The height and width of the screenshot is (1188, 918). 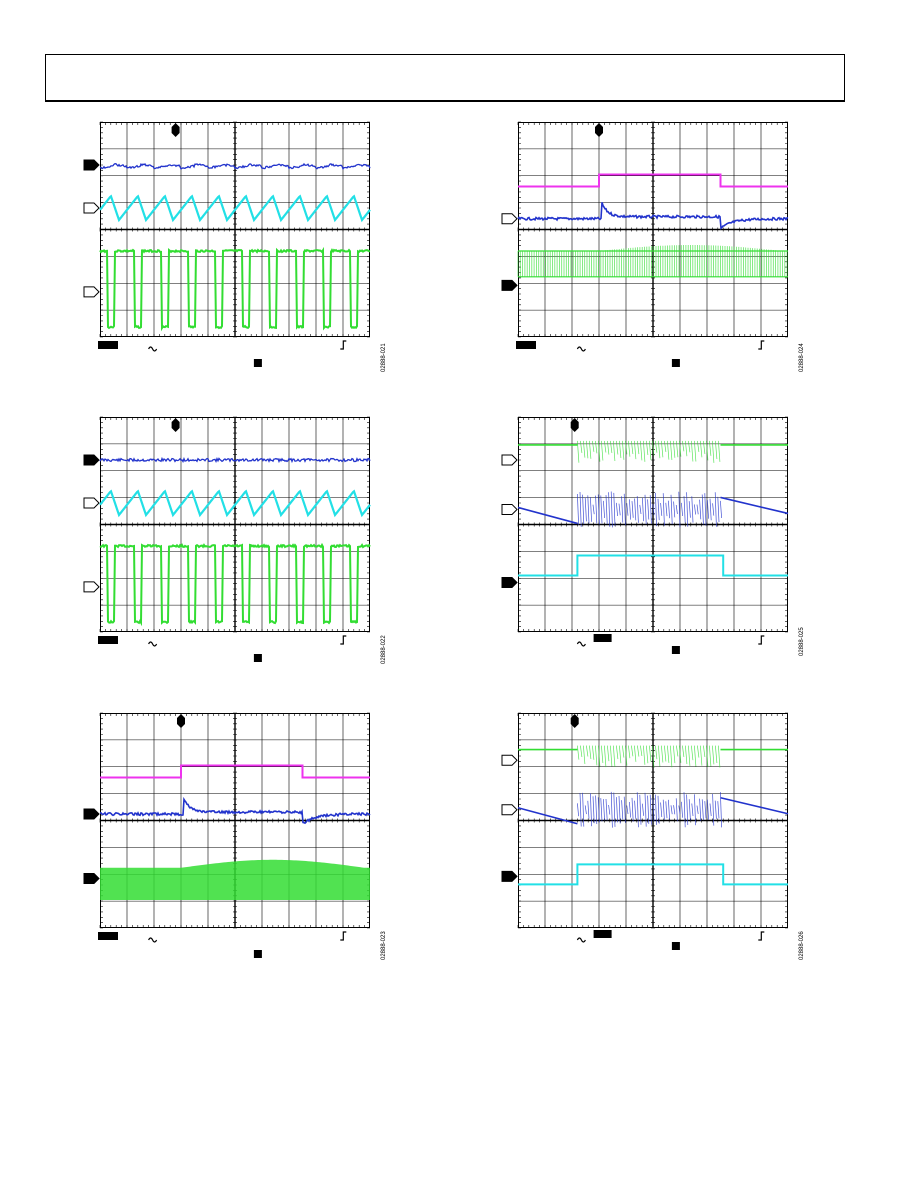 What do you see at coordinates (384, 945) in the screenshot?
I see `figure-id-label: 02888-023` at bounding box center [384, 945].